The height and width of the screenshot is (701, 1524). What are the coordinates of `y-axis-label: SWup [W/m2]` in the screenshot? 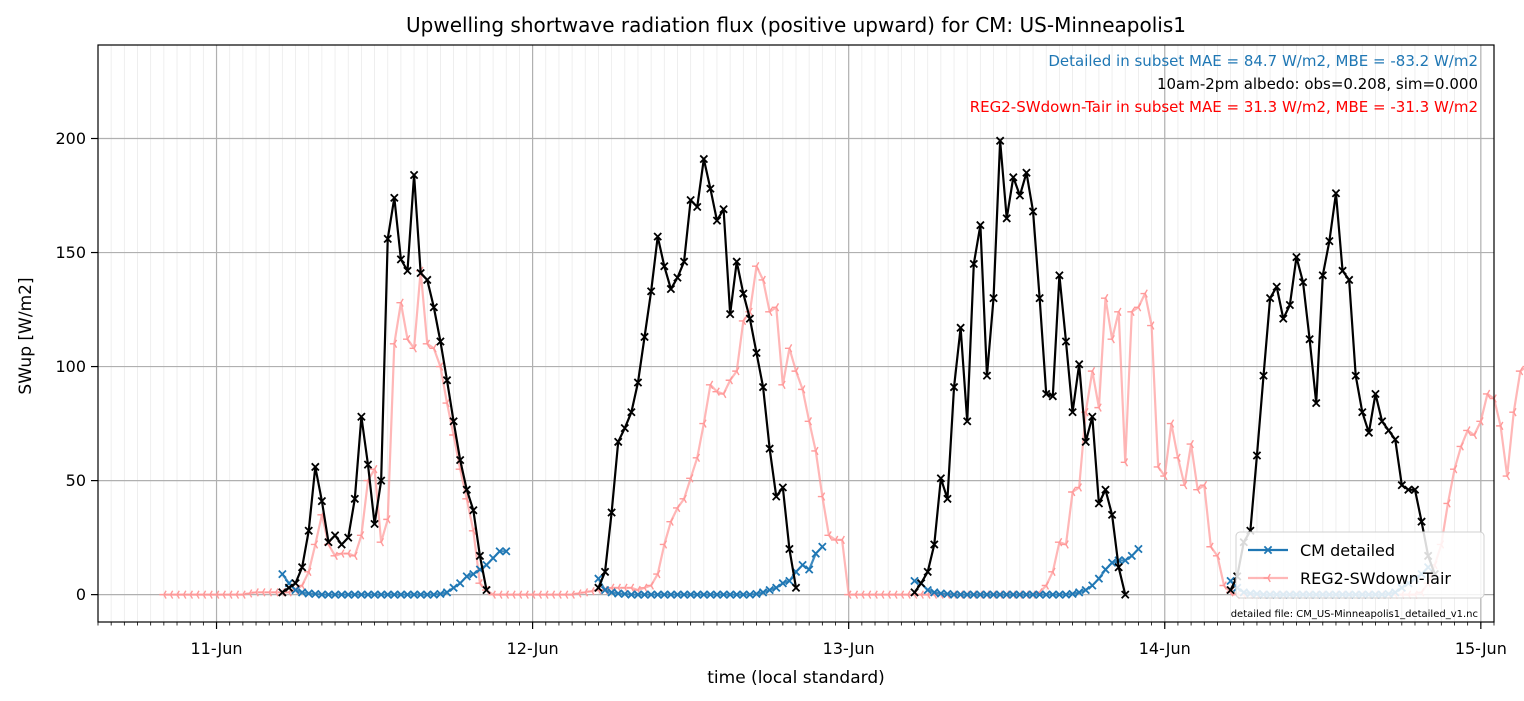 It's located at (26, 335).